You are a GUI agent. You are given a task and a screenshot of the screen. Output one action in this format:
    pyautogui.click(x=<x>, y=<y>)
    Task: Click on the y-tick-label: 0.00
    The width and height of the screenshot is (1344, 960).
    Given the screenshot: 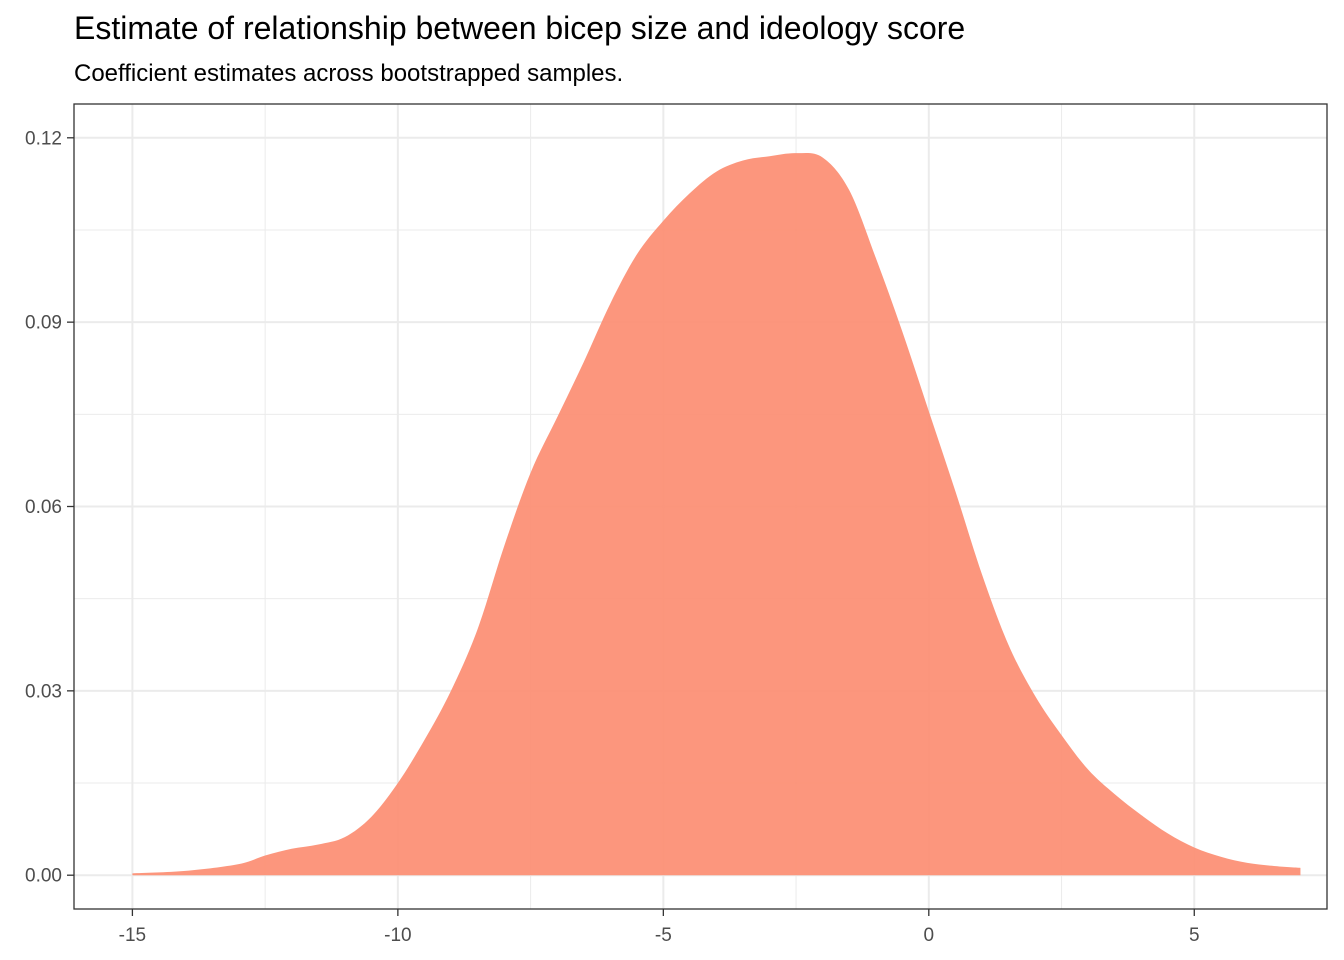 What is the action you would take?
    pyautogui.click(x=43, y=876)
    